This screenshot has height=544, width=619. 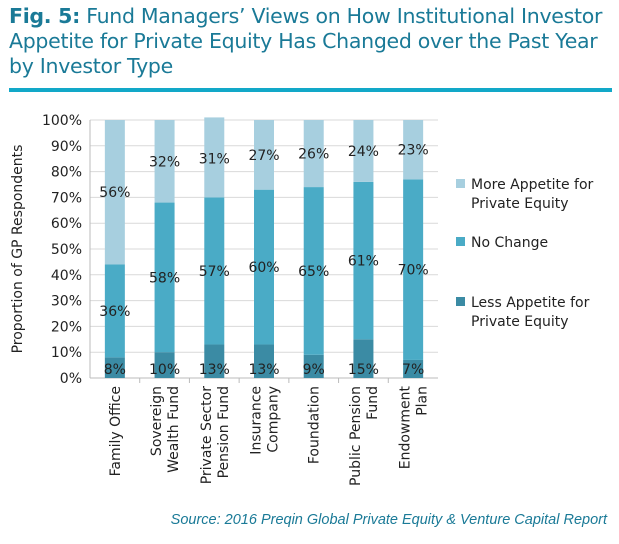 What do you see at coordinates (257, 420) in the screenshot?
I see `x-tick-label-line: Insurance` at bounding box center [257, 420].